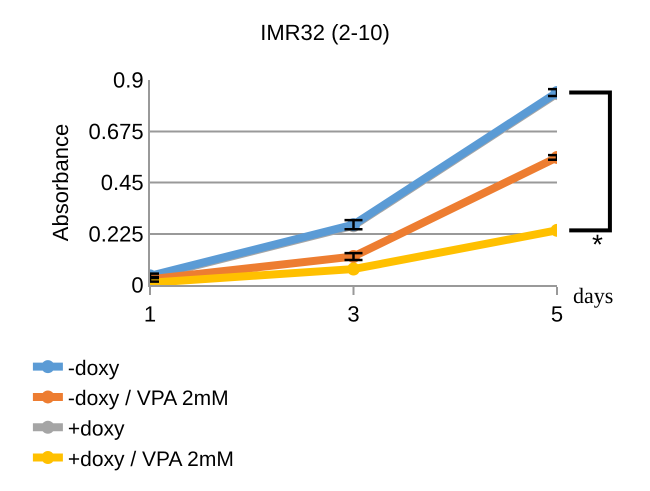 The height and width of the screenshot is (491, 650). Describe the element at coordinates (150, 313) in the screenshot. I see `x-tick-label: 1` at that location.